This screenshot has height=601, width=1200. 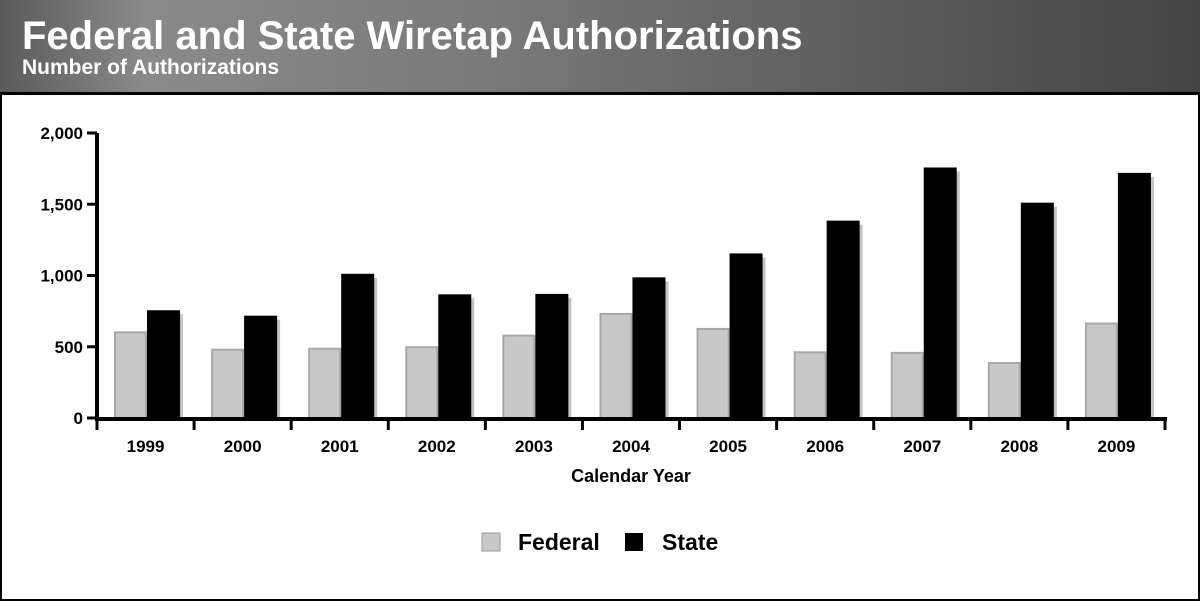 What do you see at coordinates (843, 319) in the screenshot?
I see `bar-state-2006` at bounding box center [843, 319].